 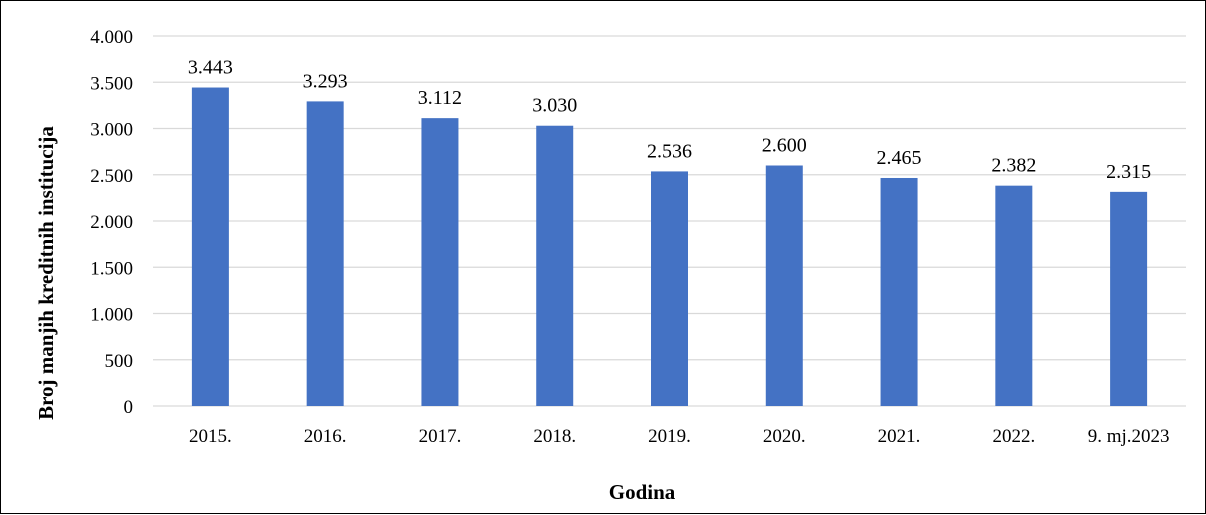 What do you see at coordinates (1013, 436) in the screenshot?
I see `x-tick-label: 2022.` at bounding box center [1013, 436].